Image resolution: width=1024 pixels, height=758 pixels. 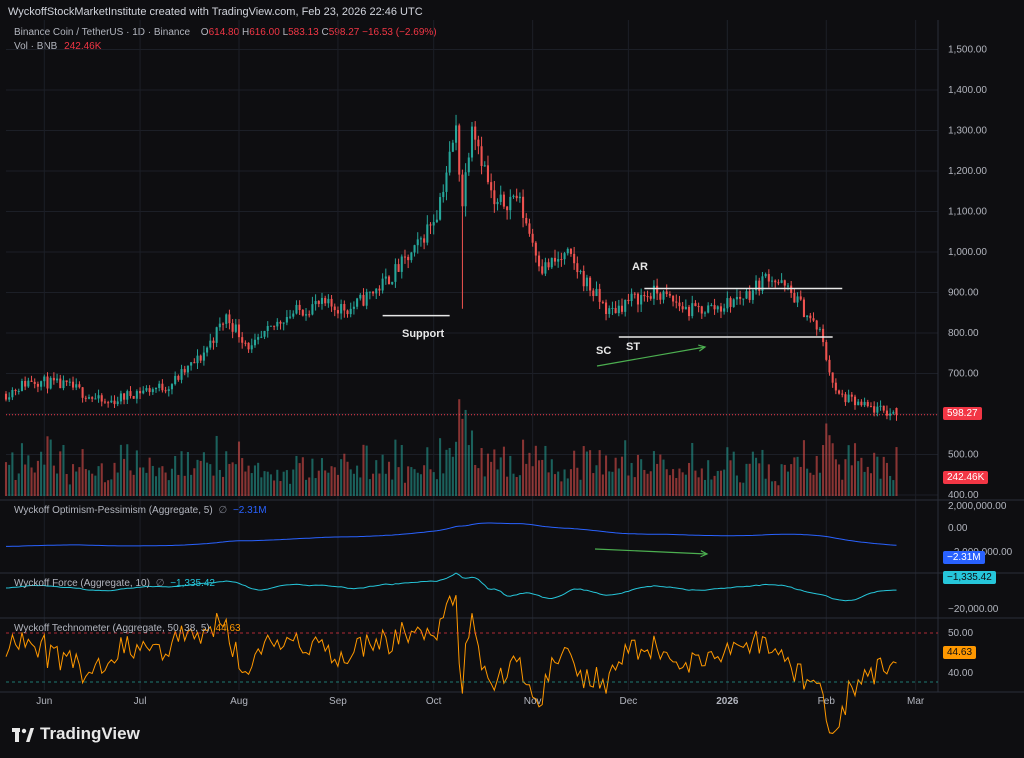 What do you see at coordinates (102, 32) in the screenshot?
I see `symbol-name: Binance Coin / TetherUS · 1D · Binance` at bounding box center [102, 32].